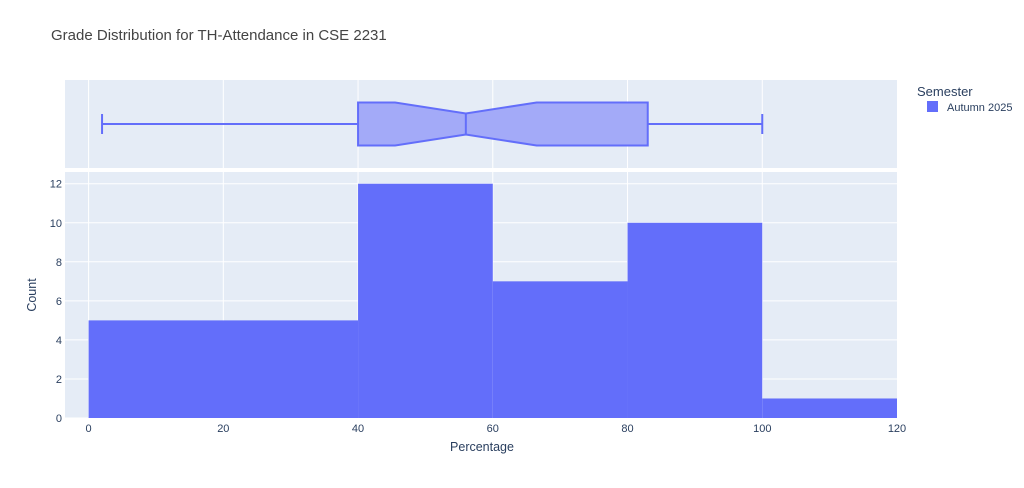 This screenshot has height=488, width=1024. What do you see at coordinates (56, 224) in the screenshot?
I see `y-tick-label: 10` at bounding box center [56, 224].